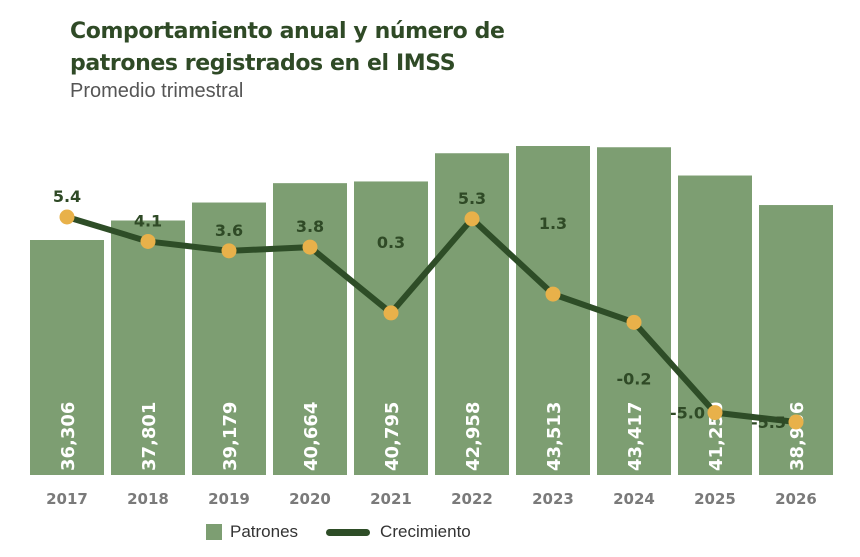 This screenshot has width=860, height=557. What do you see at coordinates (157, 91) in the screenshot?
I see `chart-subtitle: Promedio trimestral` at bounding box center [157, 91].